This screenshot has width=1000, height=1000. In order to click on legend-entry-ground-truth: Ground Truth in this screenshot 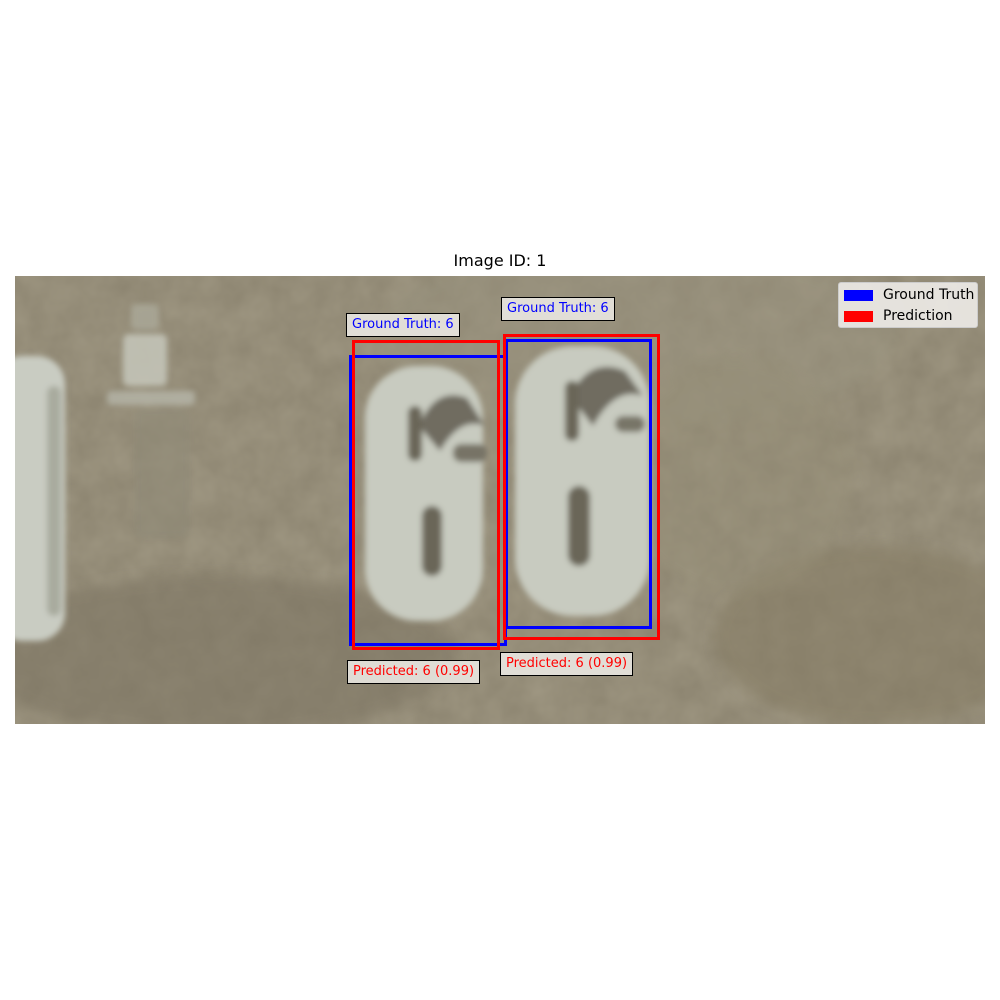, I will do `click(909, 295)`.